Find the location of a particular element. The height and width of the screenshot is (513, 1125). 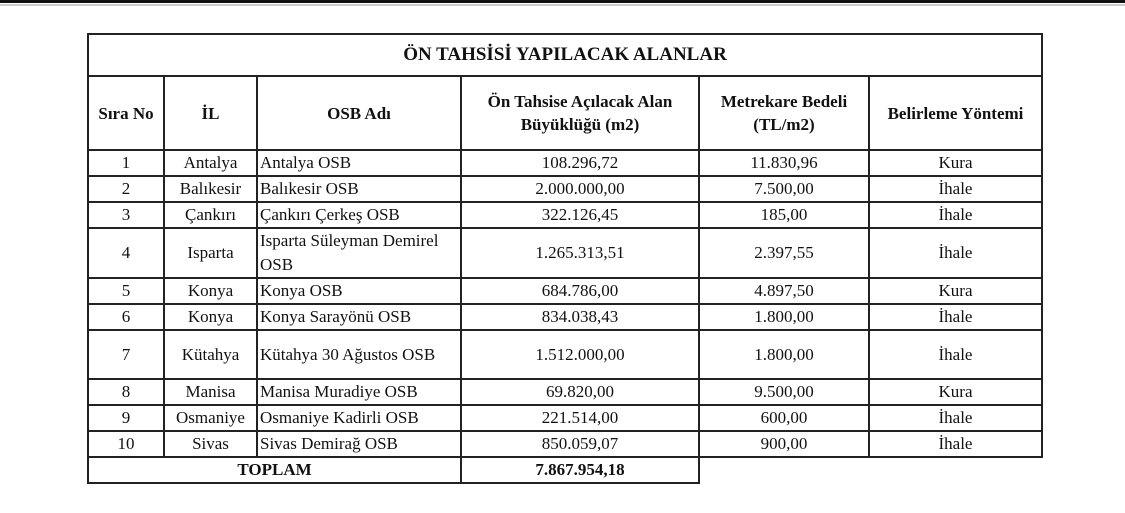

row-no: 3 is located at coordinates (126, 215).